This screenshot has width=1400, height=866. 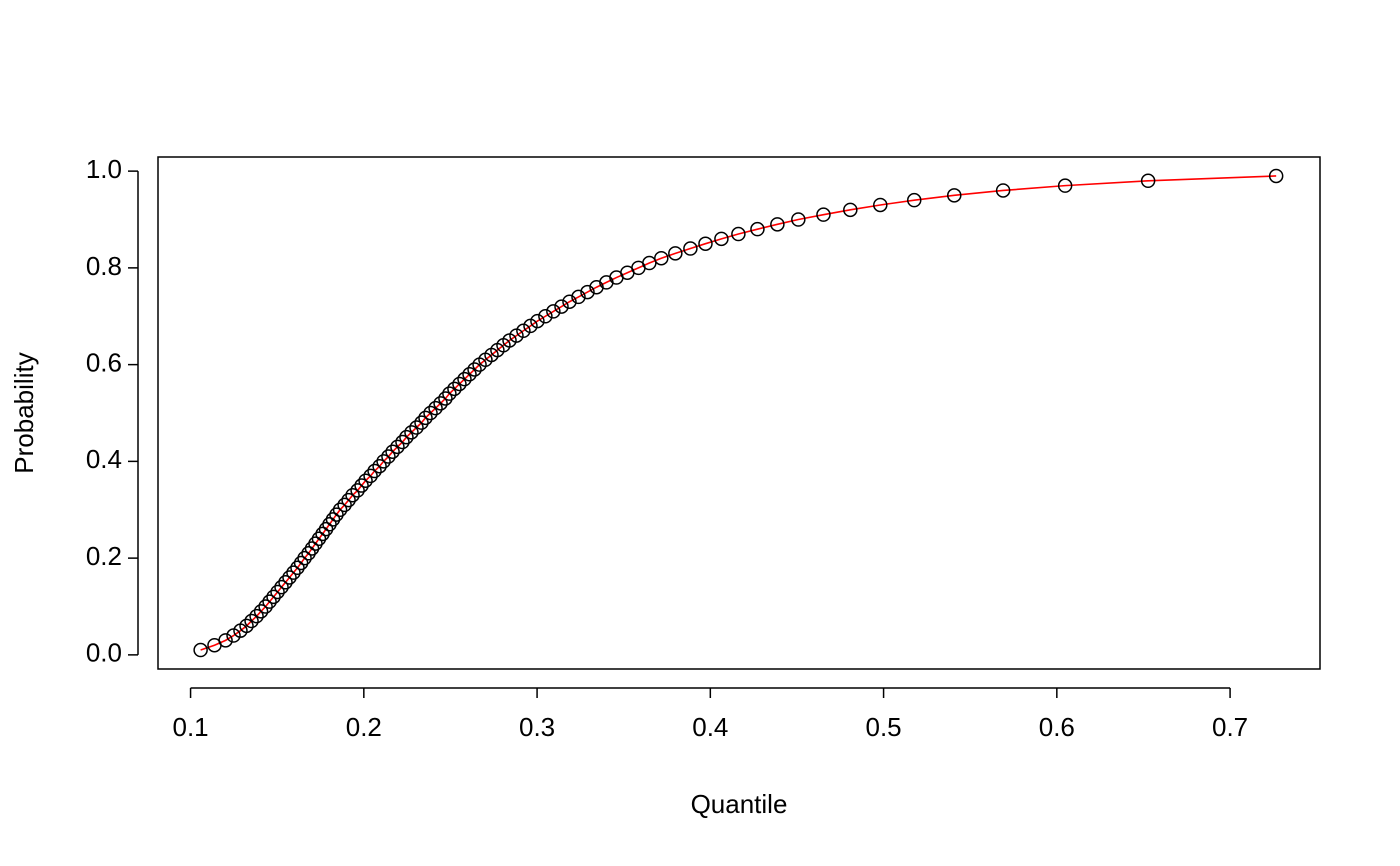 I want to click on y-axis-title: Probability, so click(x=24, y=412).